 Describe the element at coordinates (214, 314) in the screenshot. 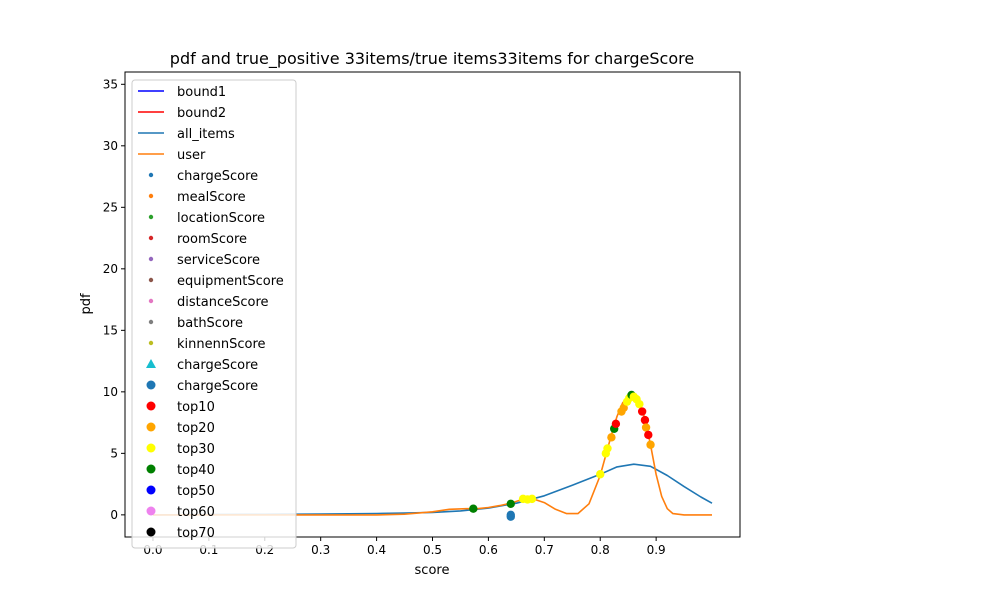

I see `legend-box` at that location.